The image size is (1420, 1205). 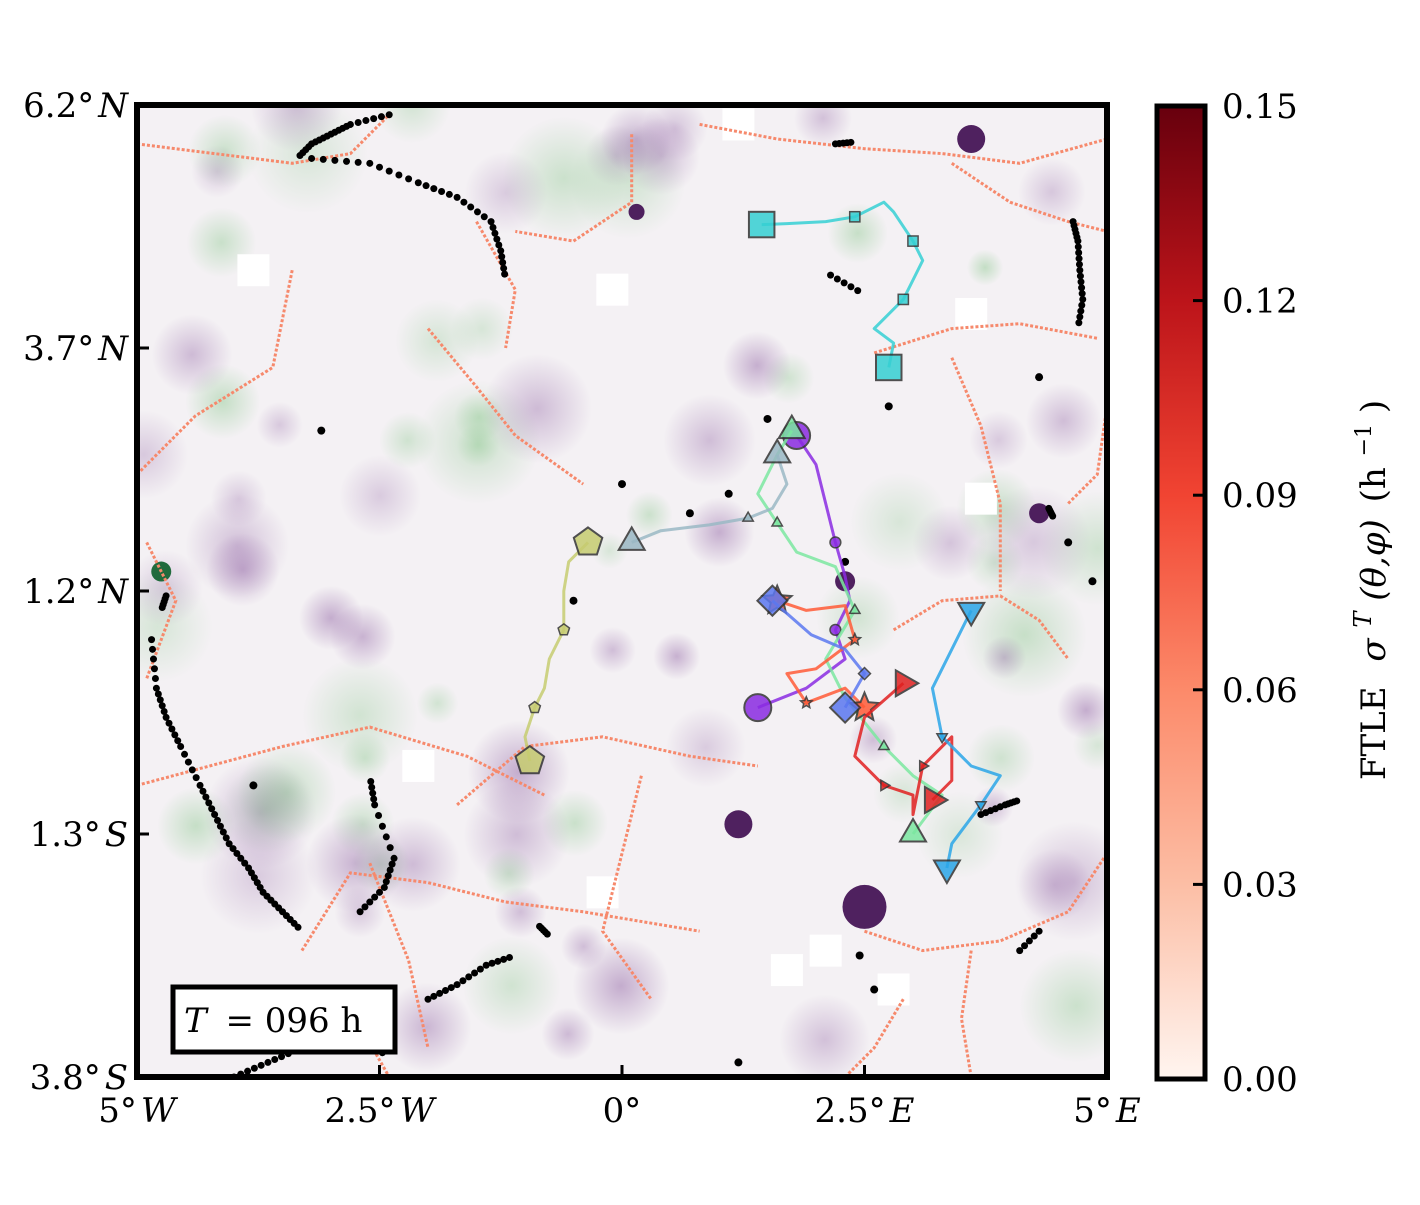 What do you see at coordinates (113, 349) in the screenshot?
I see `y-tick-hemisphere: N` at bounding box center [113, 349].